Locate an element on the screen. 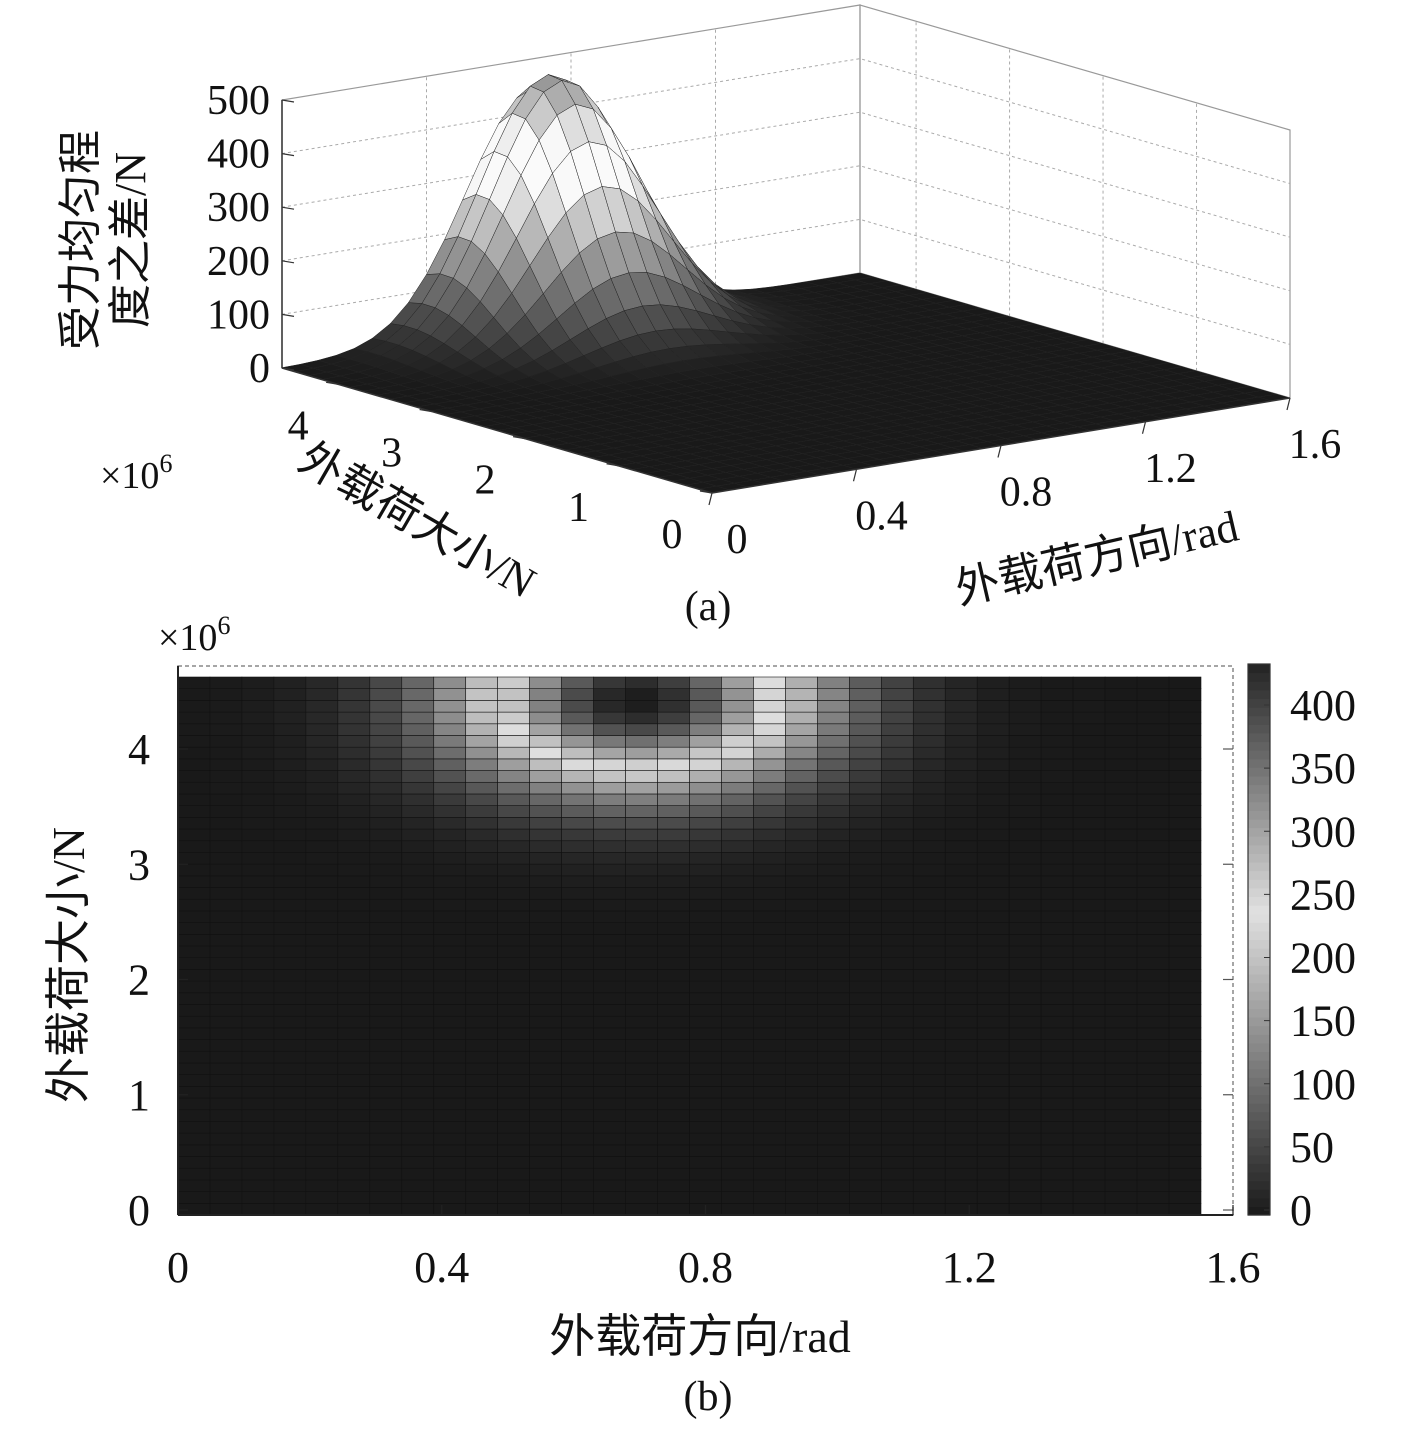  a-y-axis is located at coordinates (497, 430).